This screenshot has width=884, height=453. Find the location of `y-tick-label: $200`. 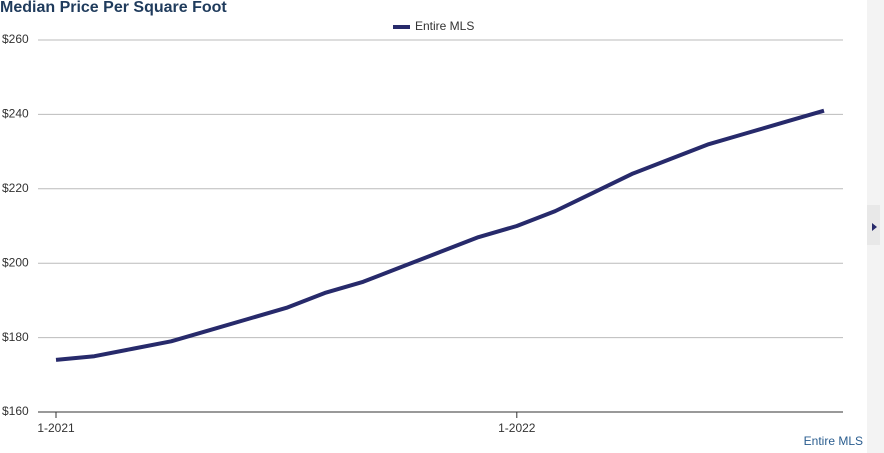

y-tick-label: $200 is located at coordinates (15, 262).